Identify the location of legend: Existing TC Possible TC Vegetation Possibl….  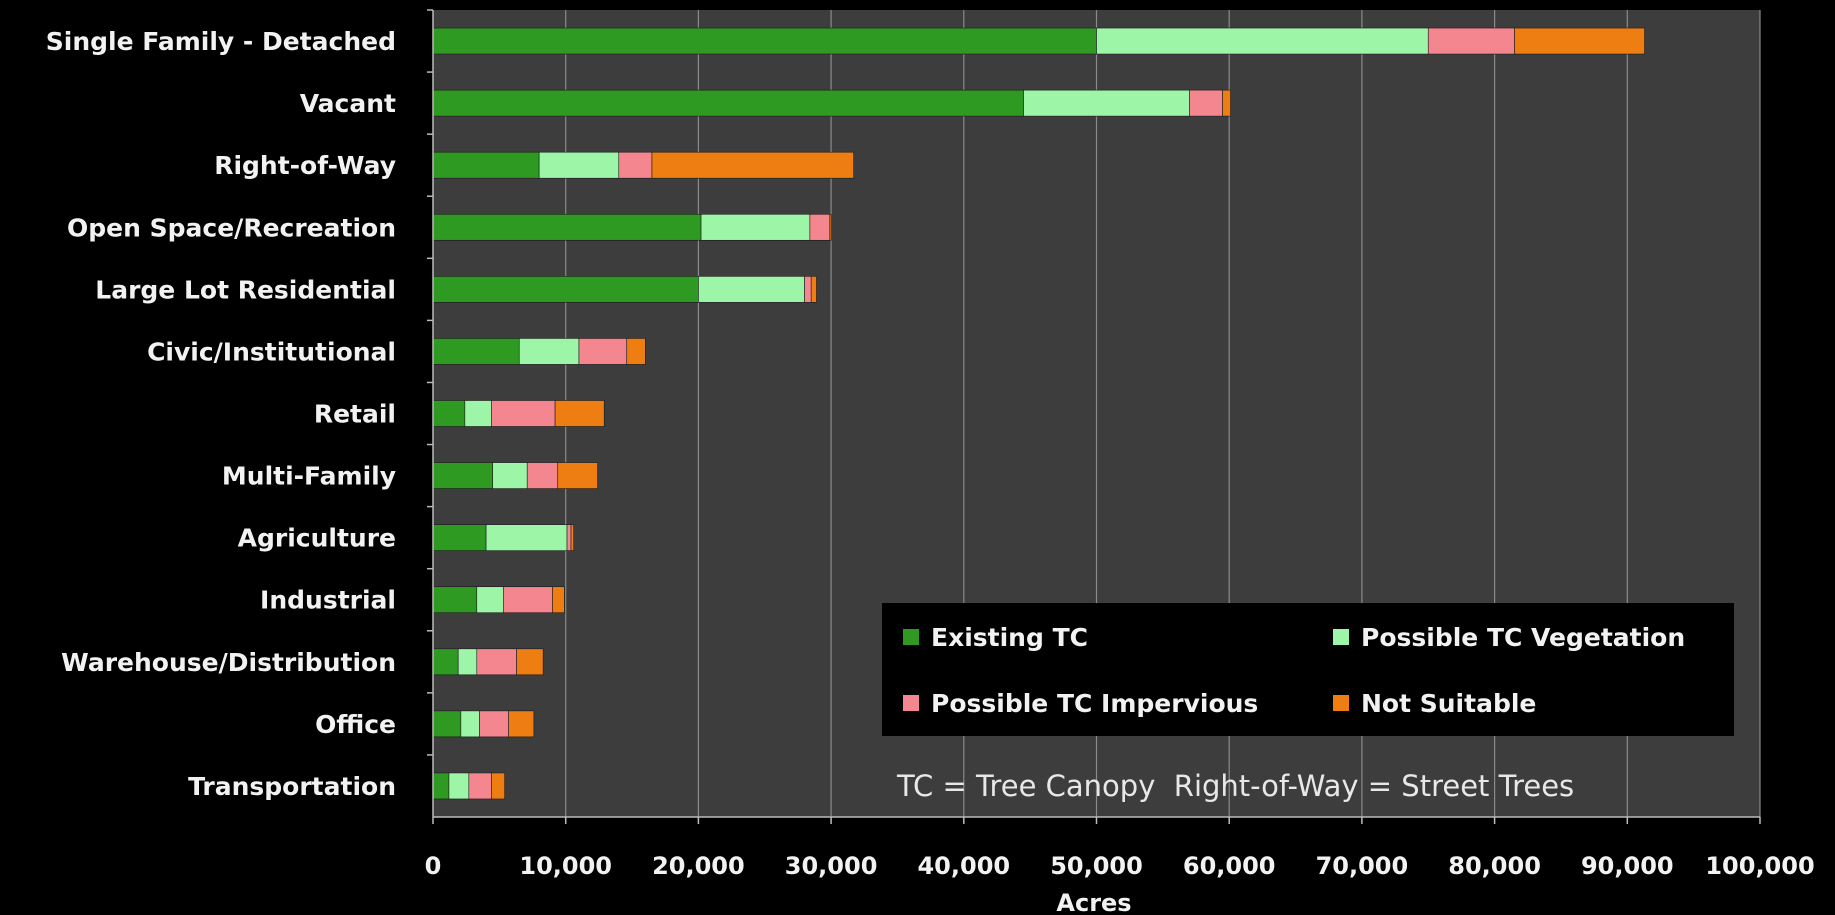
(1308, 669).